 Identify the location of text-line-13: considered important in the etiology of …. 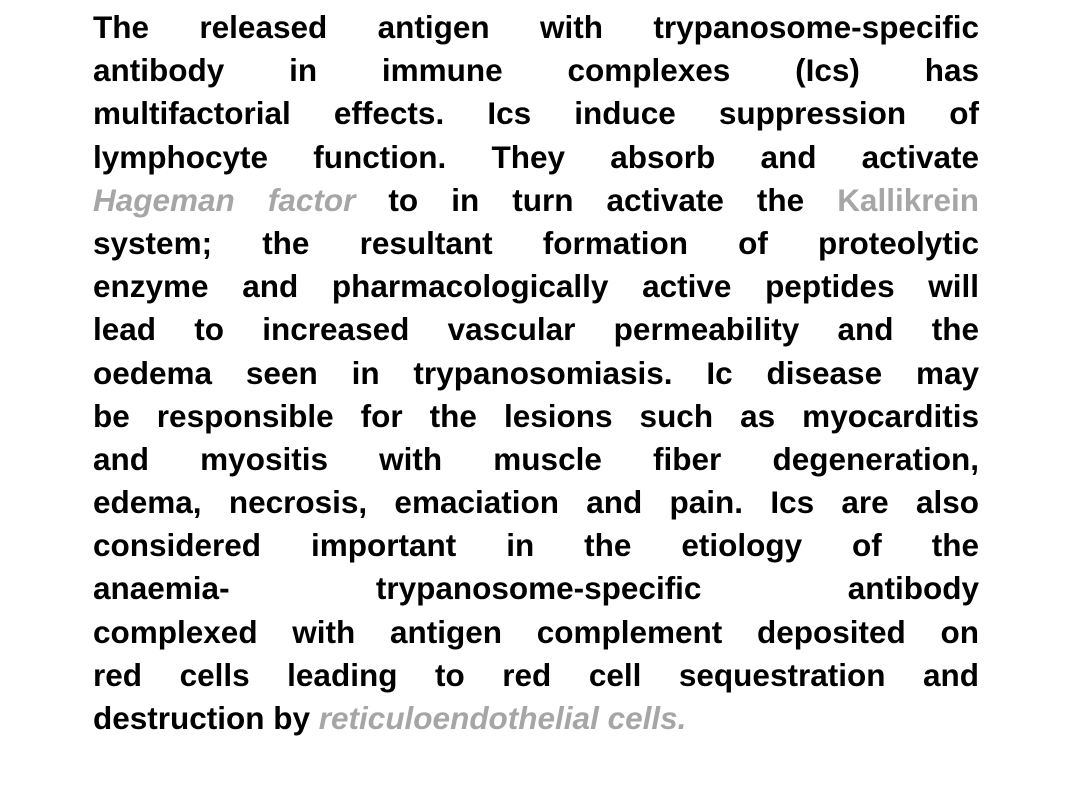
(536, 545).